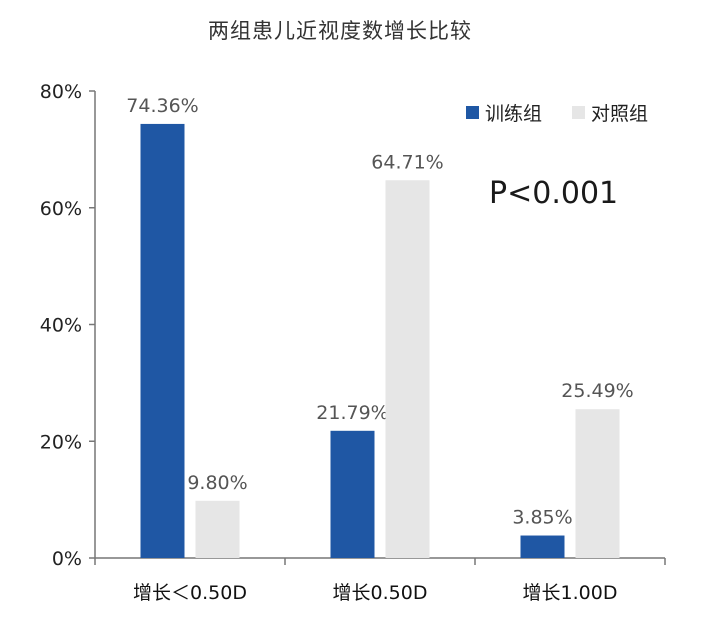  Describe the element at coordinates (67, 559) in the screenshot. I see `y-tick-label: 0%` at that location.